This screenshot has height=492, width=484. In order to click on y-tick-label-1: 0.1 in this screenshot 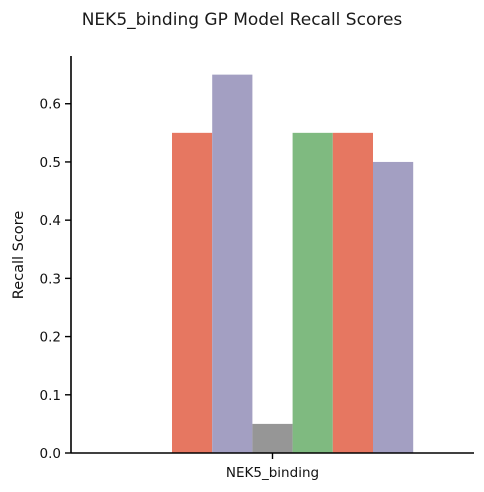, I will do `click(50, 396)`.